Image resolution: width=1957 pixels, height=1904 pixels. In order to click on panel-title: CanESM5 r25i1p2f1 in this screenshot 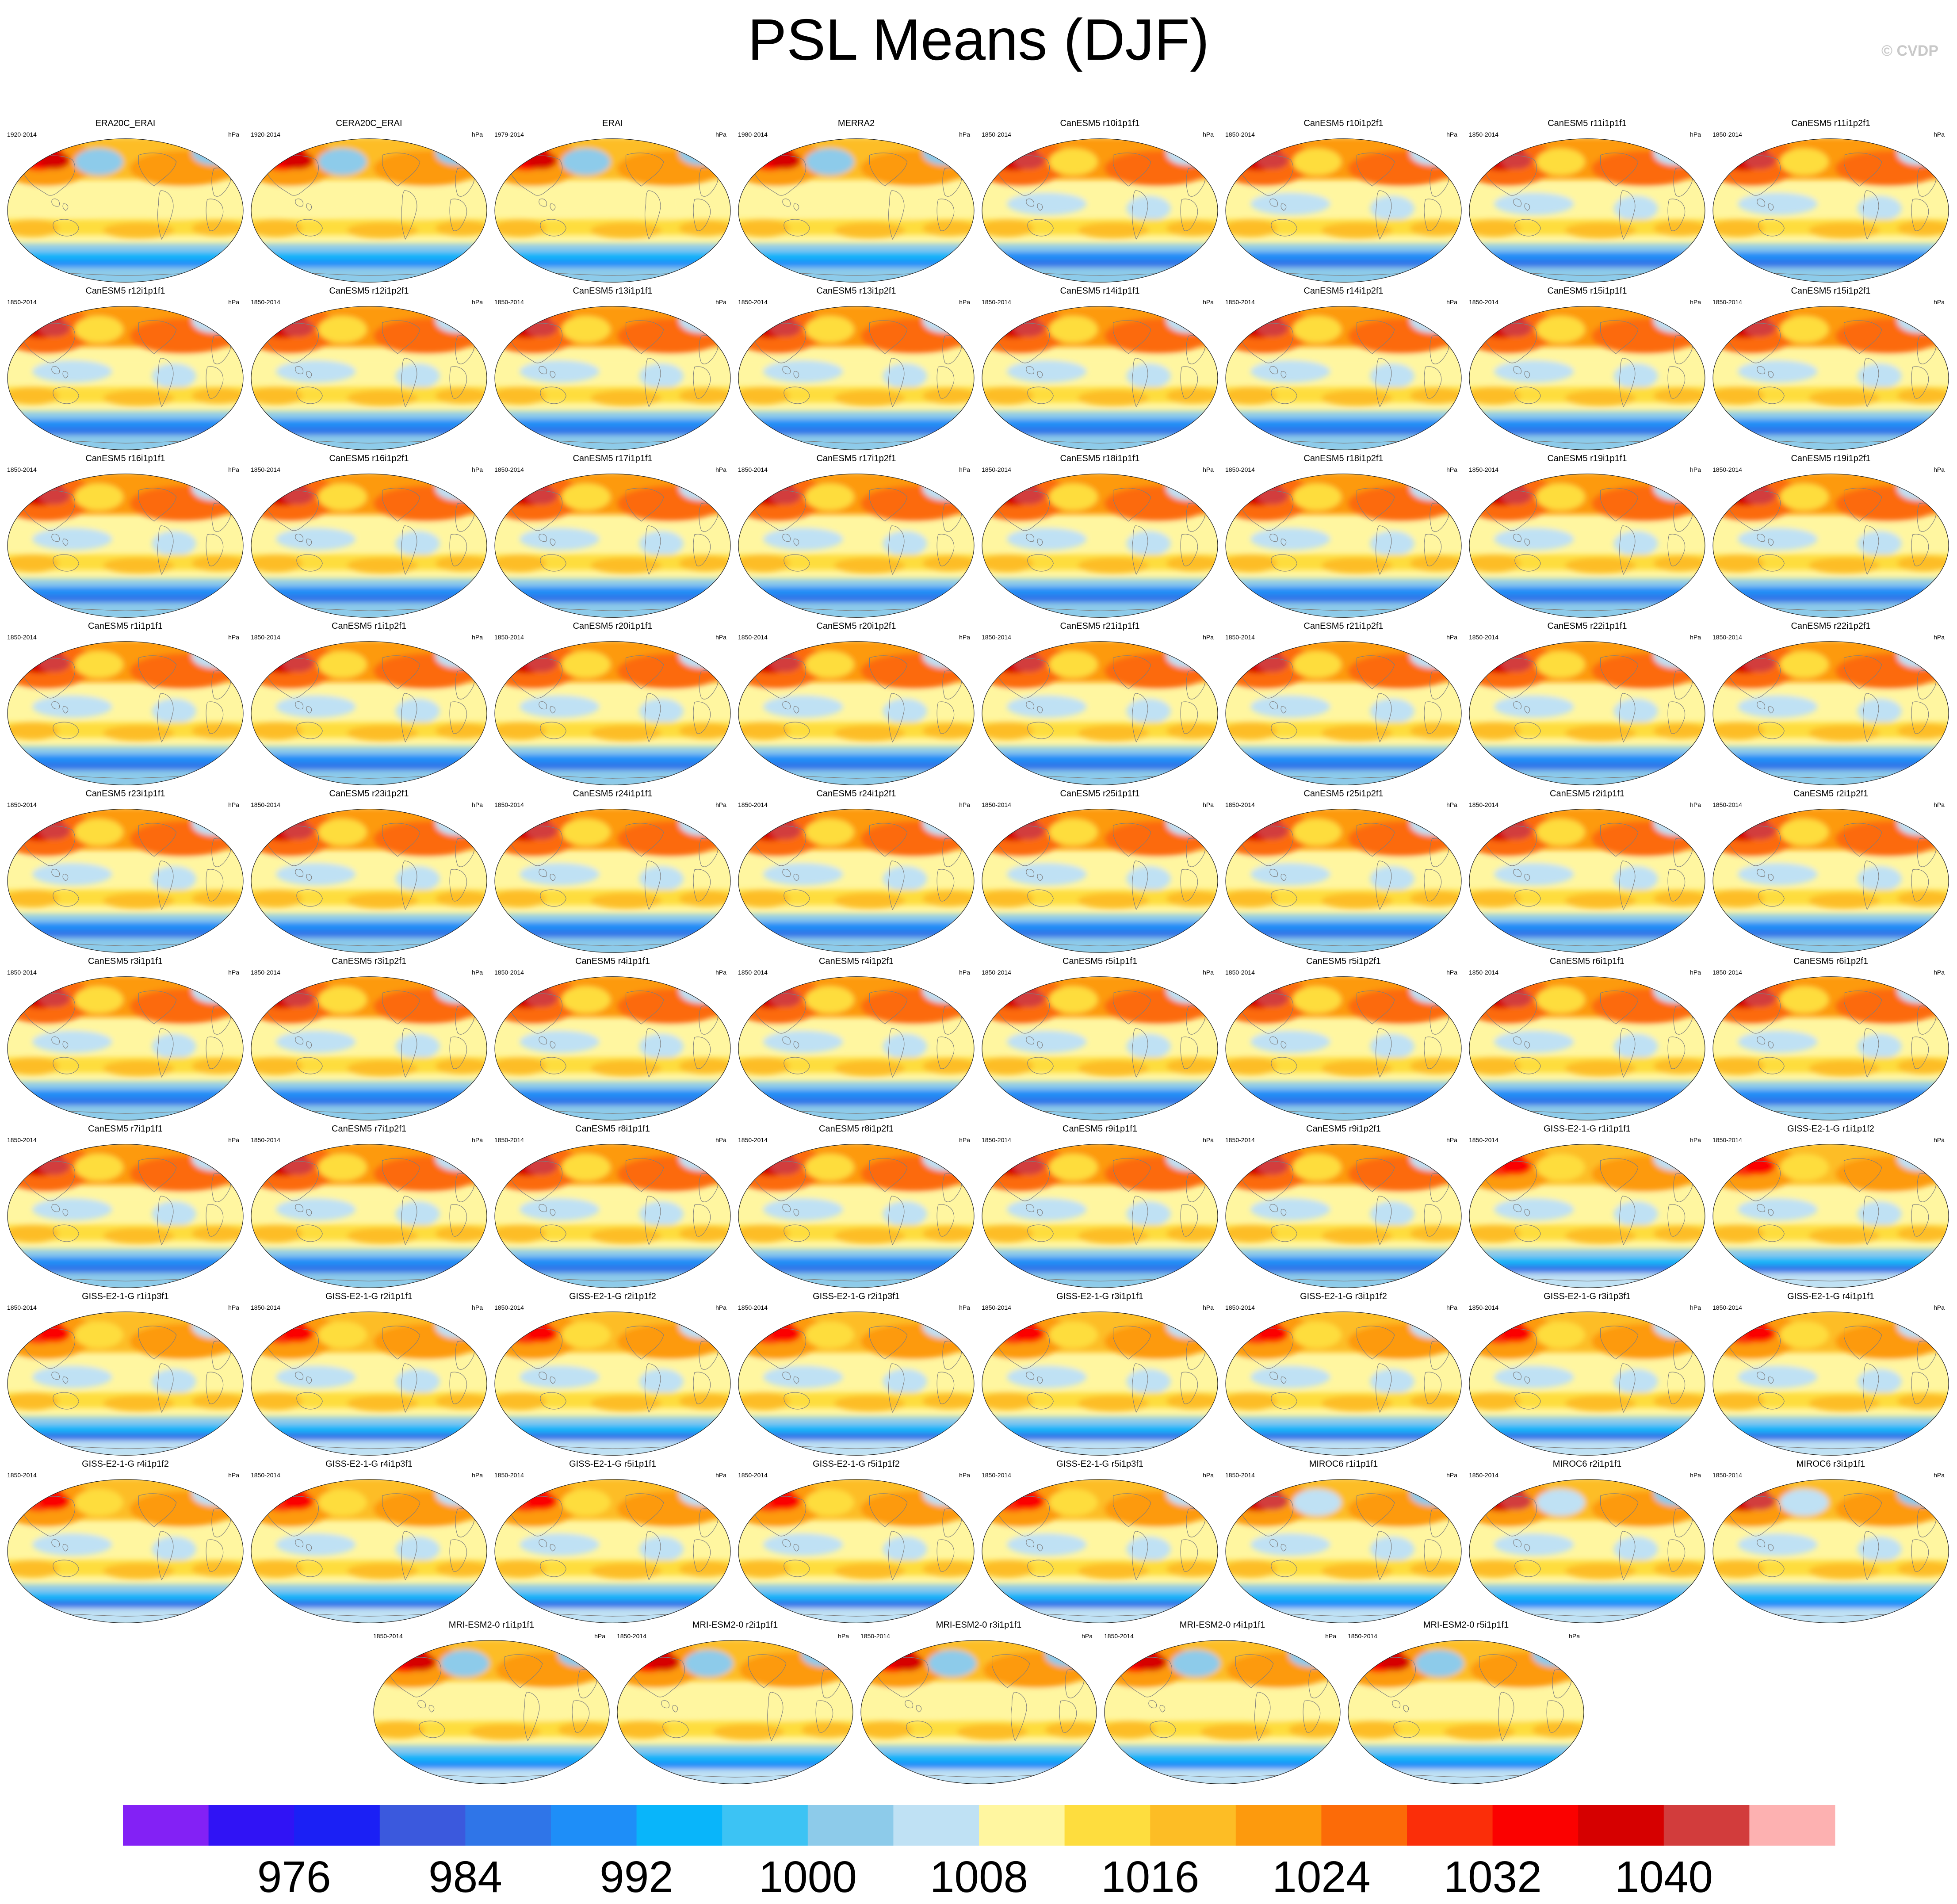, I will do `click(1343, 794)`.